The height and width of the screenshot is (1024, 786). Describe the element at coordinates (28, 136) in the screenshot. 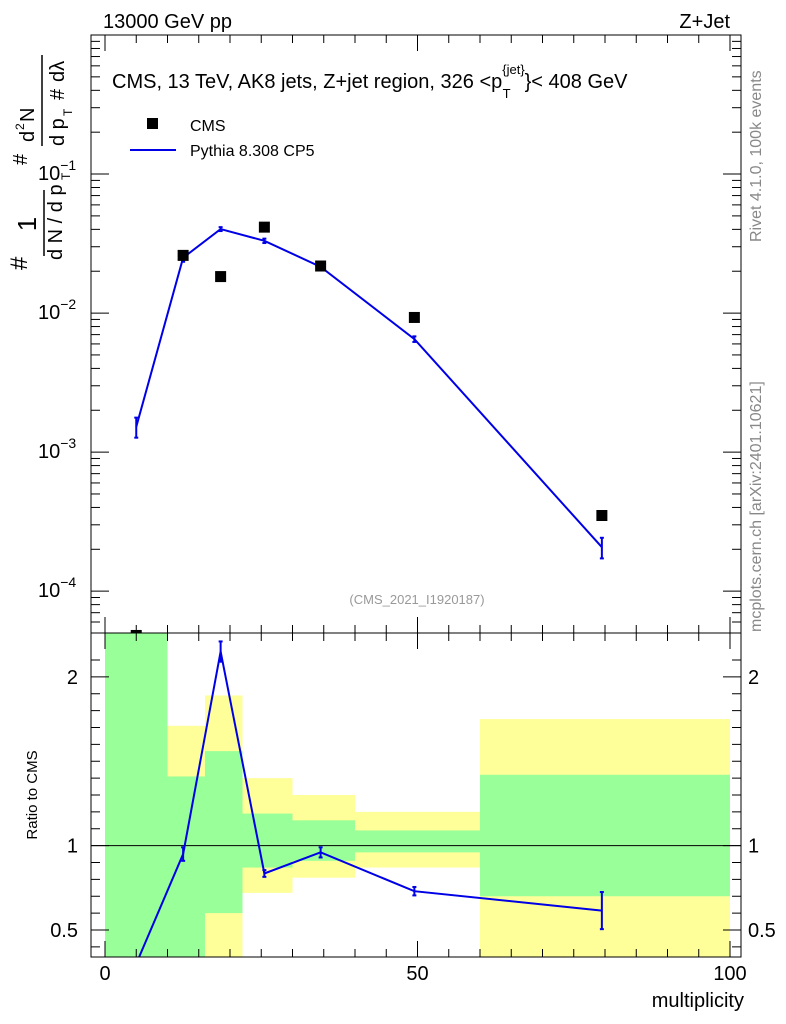

I see `svg-text: d` at that location.